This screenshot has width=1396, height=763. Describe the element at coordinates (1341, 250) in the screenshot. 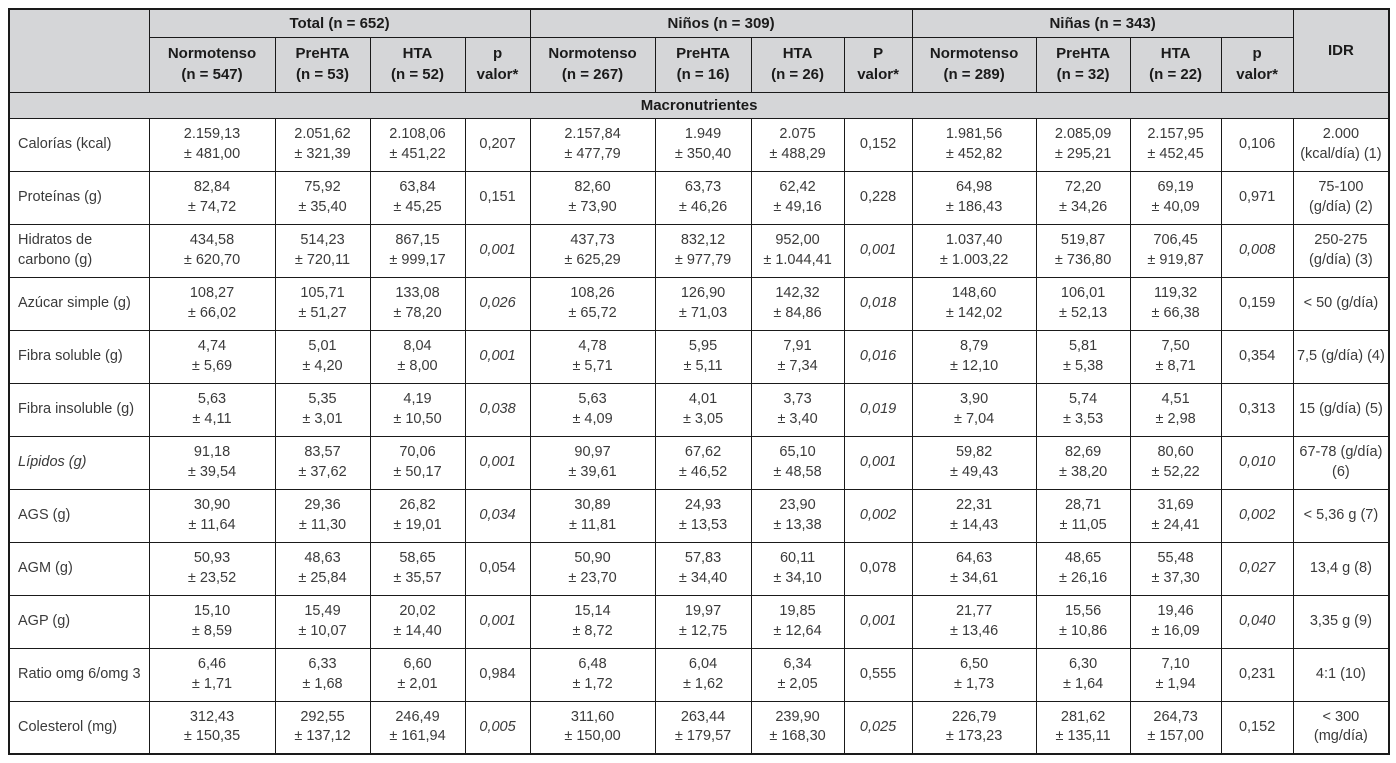

I see `idr-cell: 250-275 (g/día) (3)` at that location.